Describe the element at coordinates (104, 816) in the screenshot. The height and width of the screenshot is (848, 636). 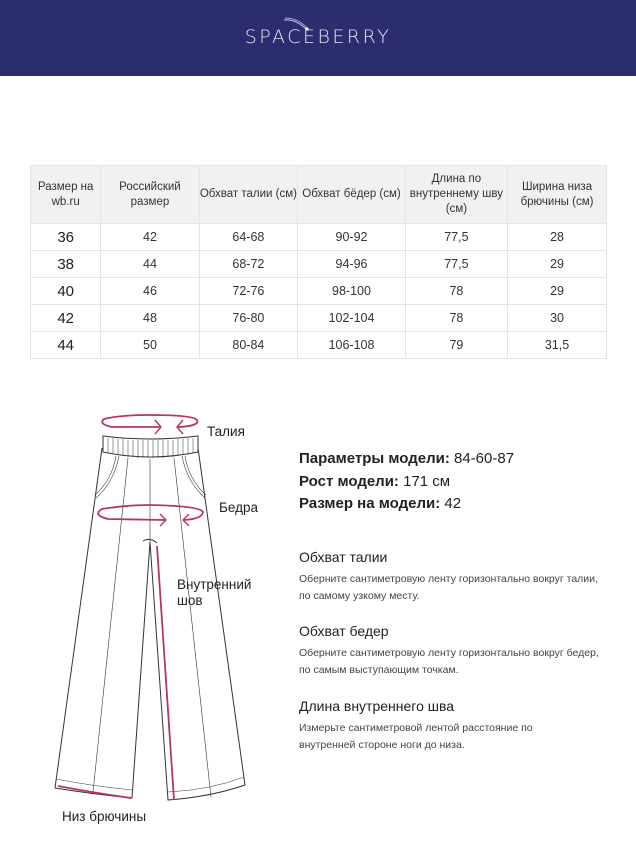
I see `hem-label: Низ брючины` at that location.